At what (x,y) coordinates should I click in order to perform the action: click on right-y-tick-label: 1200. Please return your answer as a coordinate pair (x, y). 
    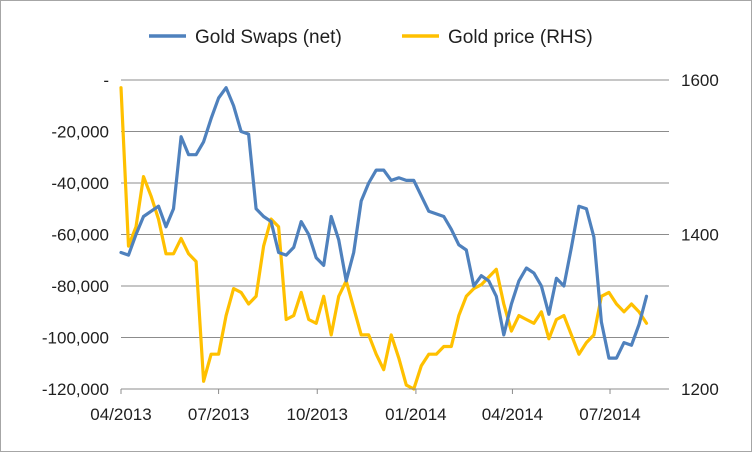
    Looking at the image, I should click on (700, 389).